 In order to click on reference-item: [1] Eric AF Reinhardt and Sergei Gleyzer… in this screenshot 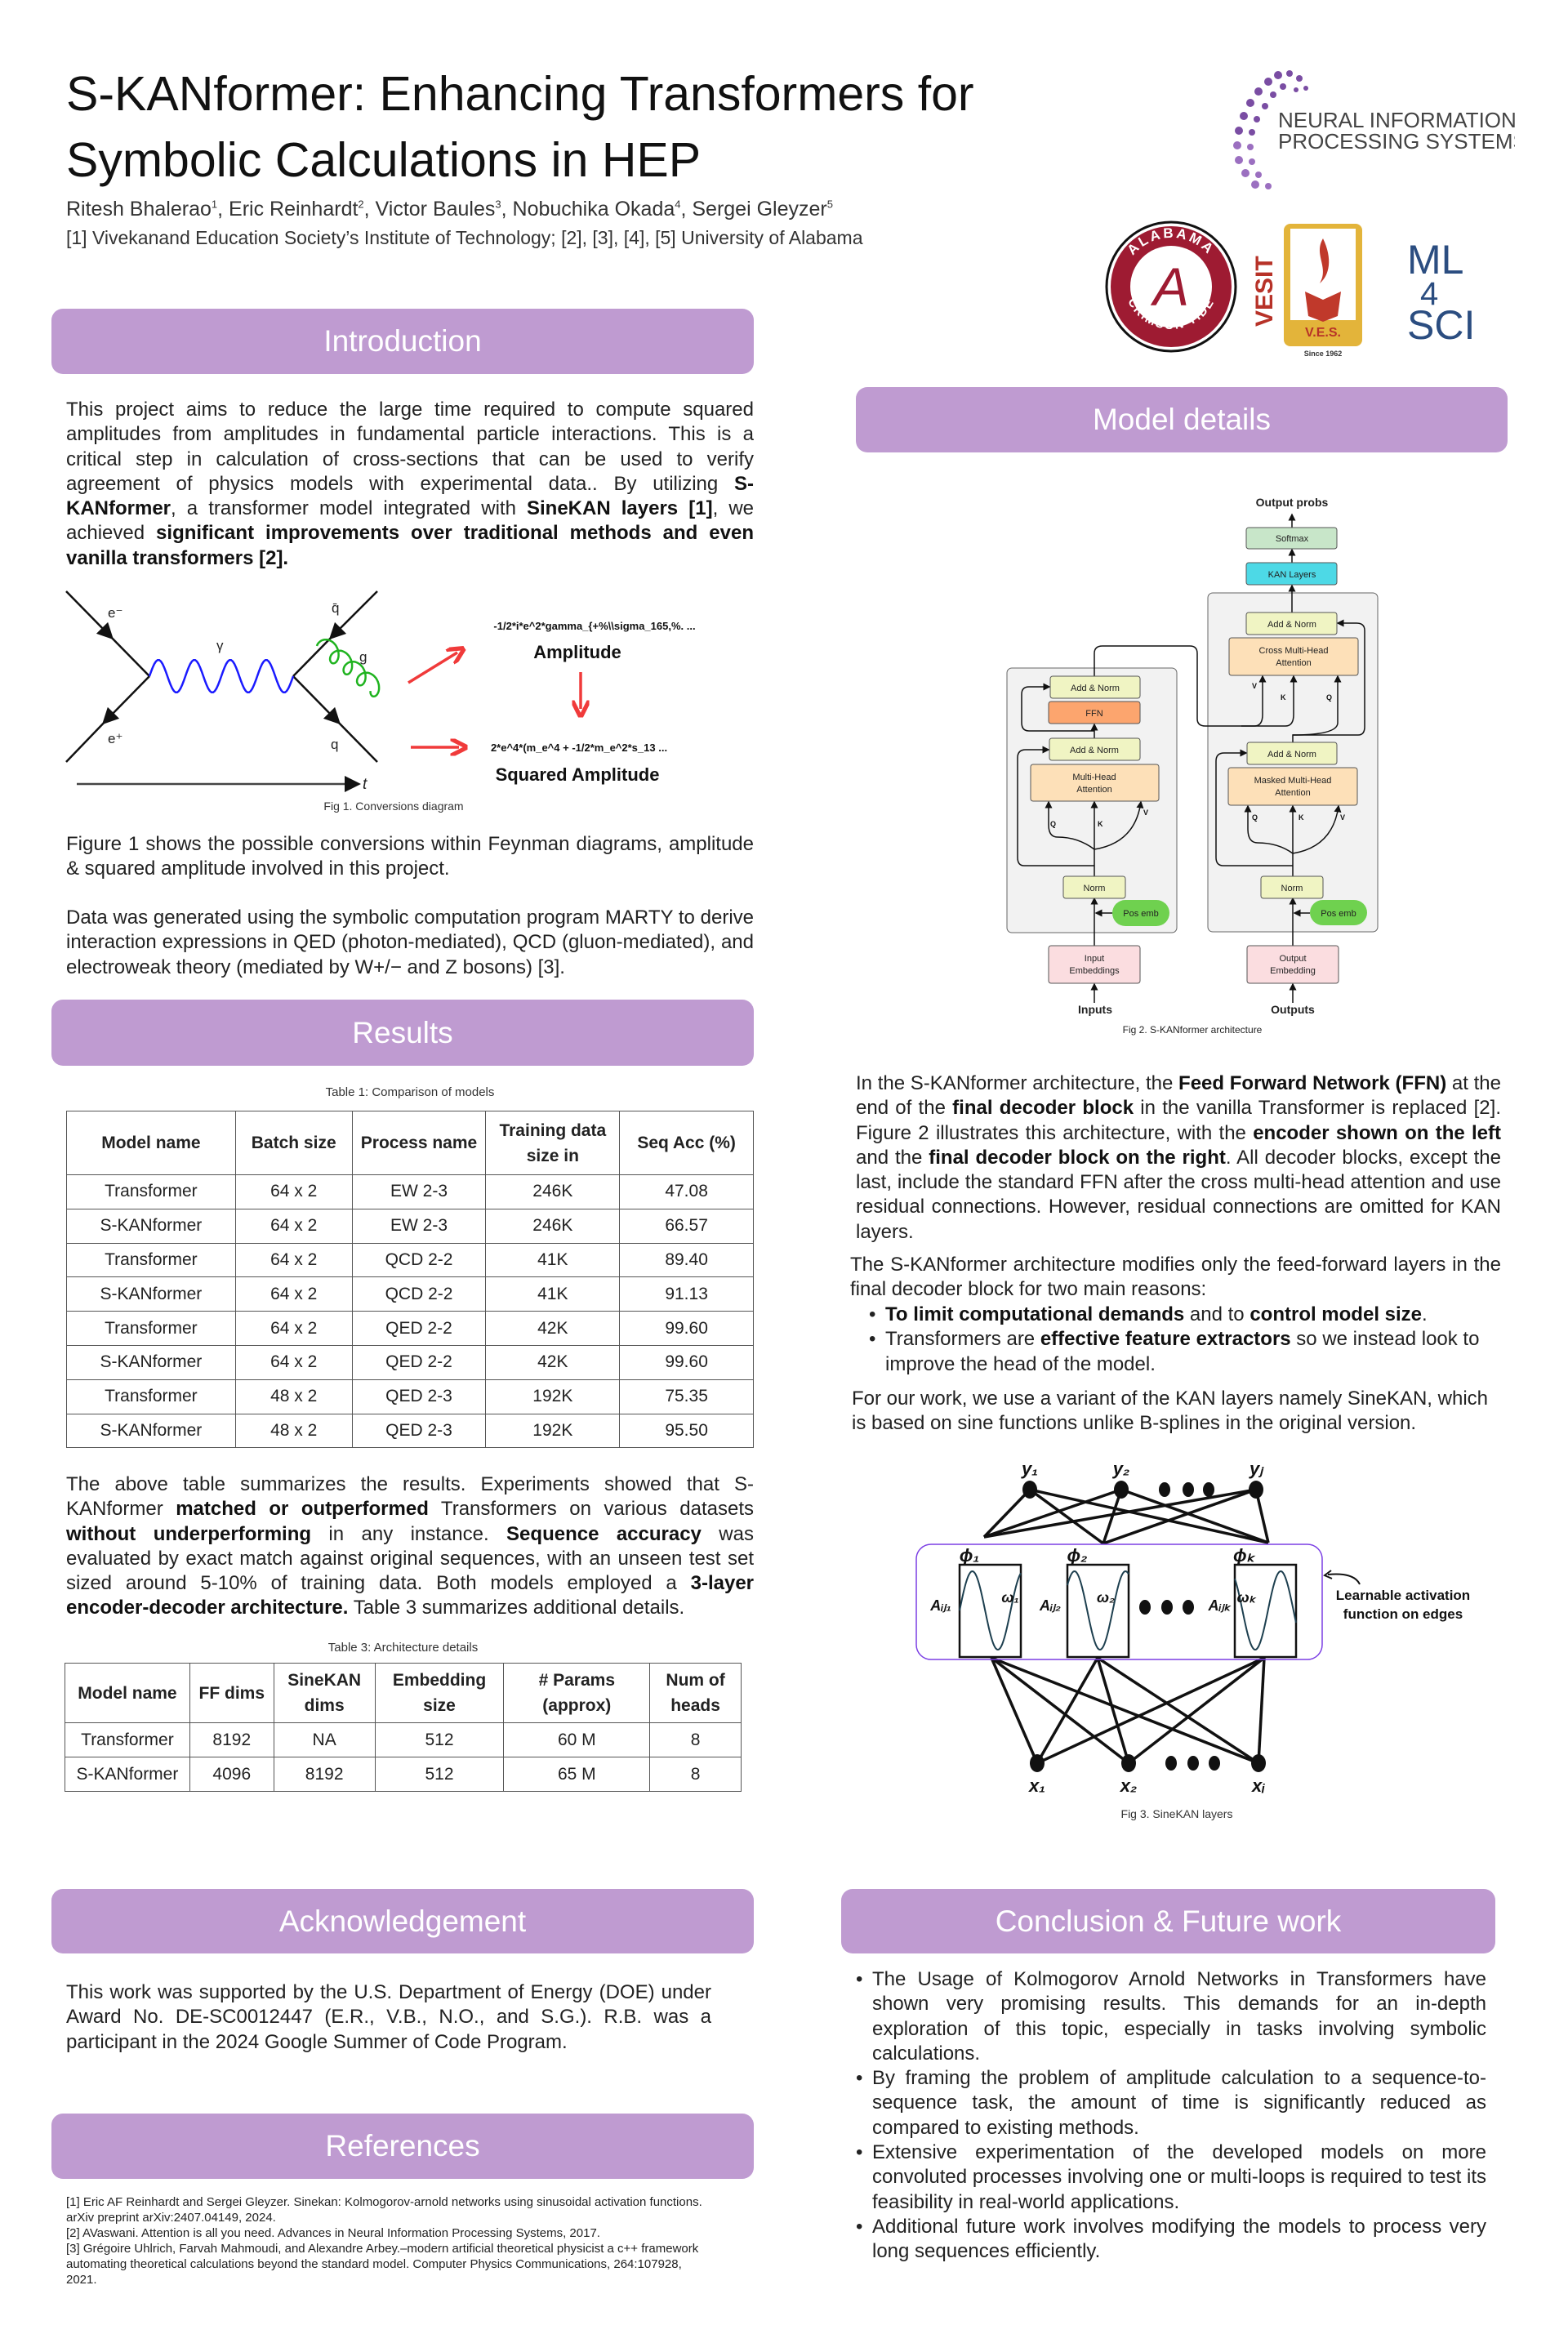, I will do `click(384, 2210)`.